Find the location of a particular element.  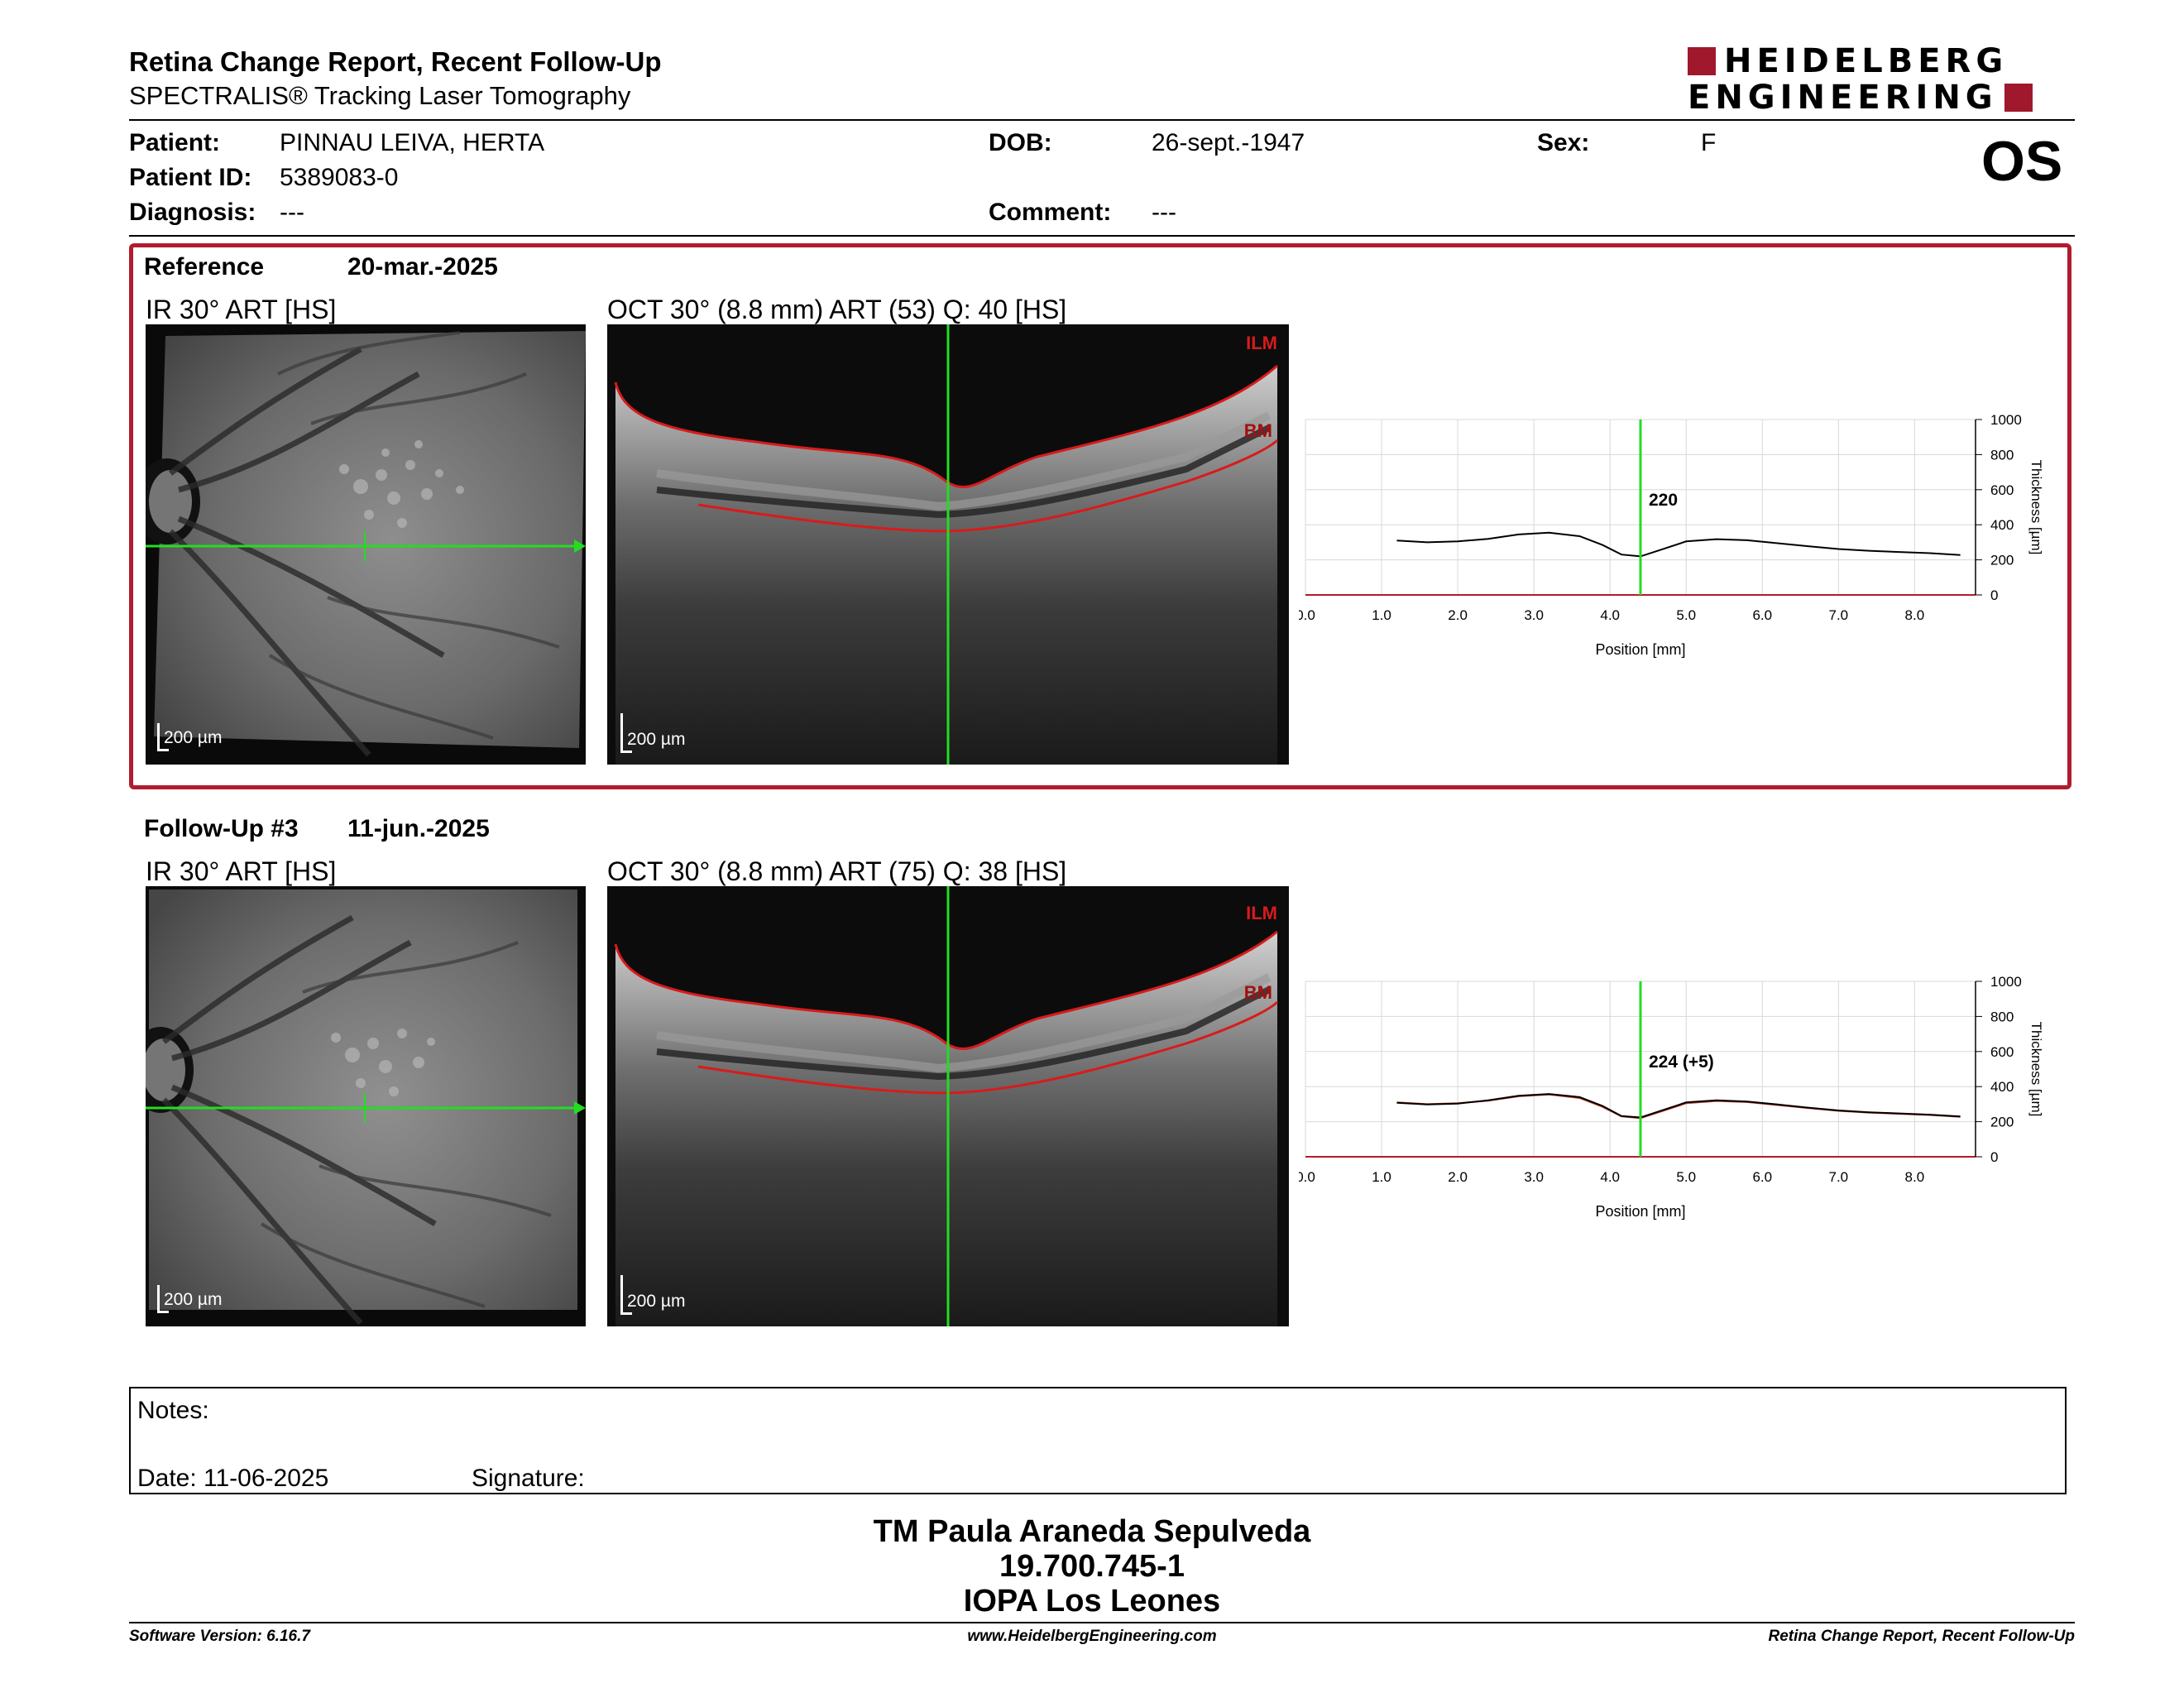

sex-value: F is located at coordinates (1709, 142).